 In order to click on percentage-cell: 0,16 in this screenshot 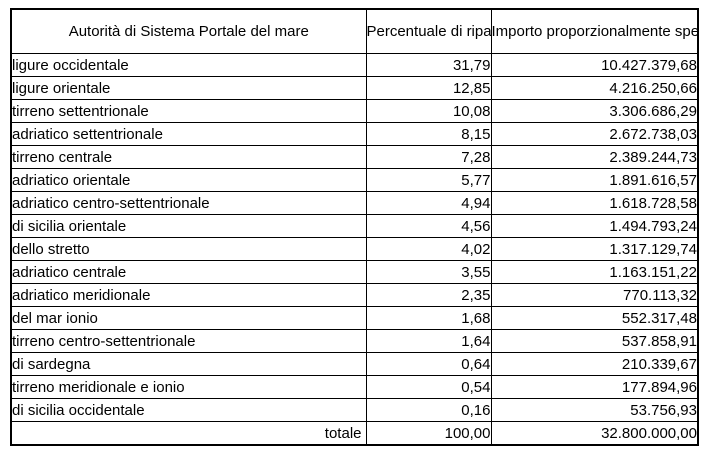, I will do `click(428, 410)`.